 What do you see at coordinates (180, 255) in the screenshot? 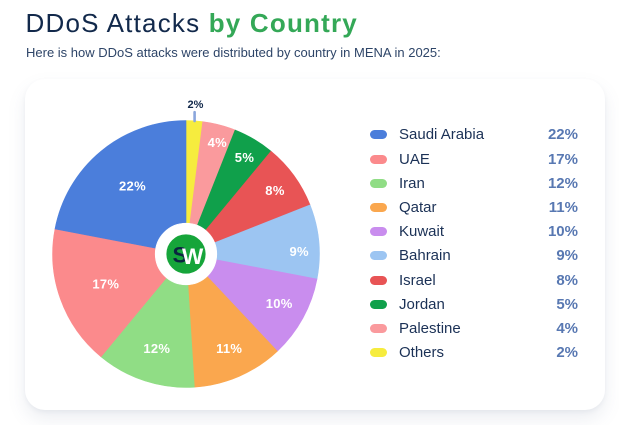
I see `svg-text: S` at bounding box center [180, 255].